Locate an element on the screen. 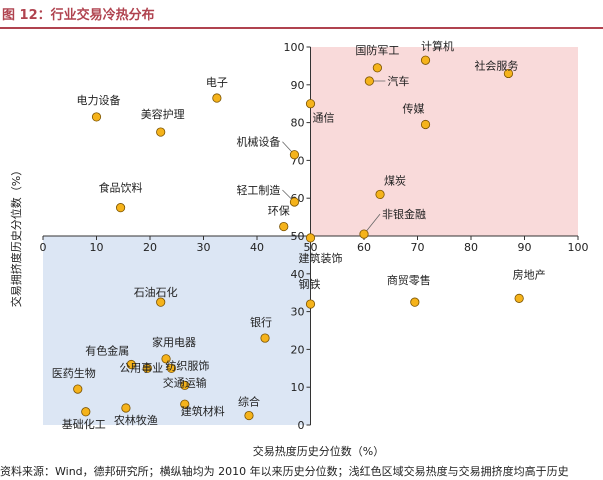 Image resolution: width=603 pixels, height=480 pixels. point-label: 国防军工 is located at coordinates (377, 50).